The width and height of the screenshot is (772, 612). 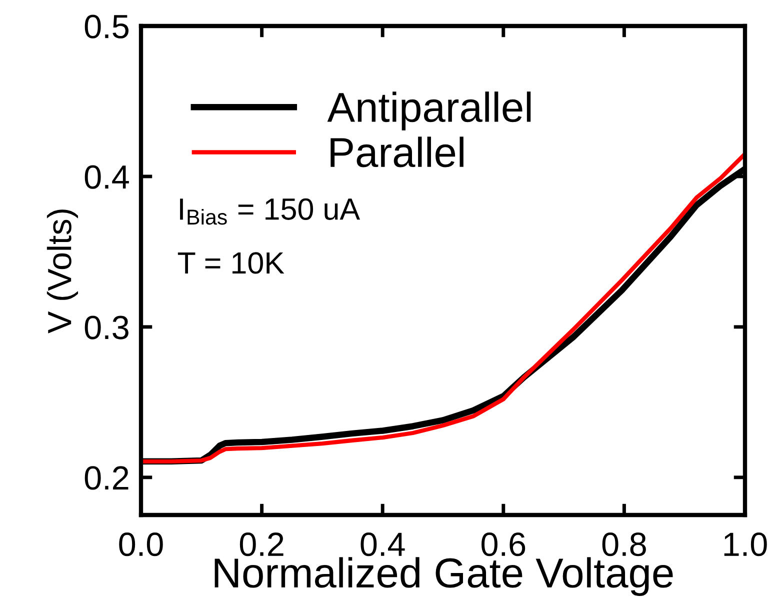 I want to click on legend-label: Parallel, so click(x=397, y=152).